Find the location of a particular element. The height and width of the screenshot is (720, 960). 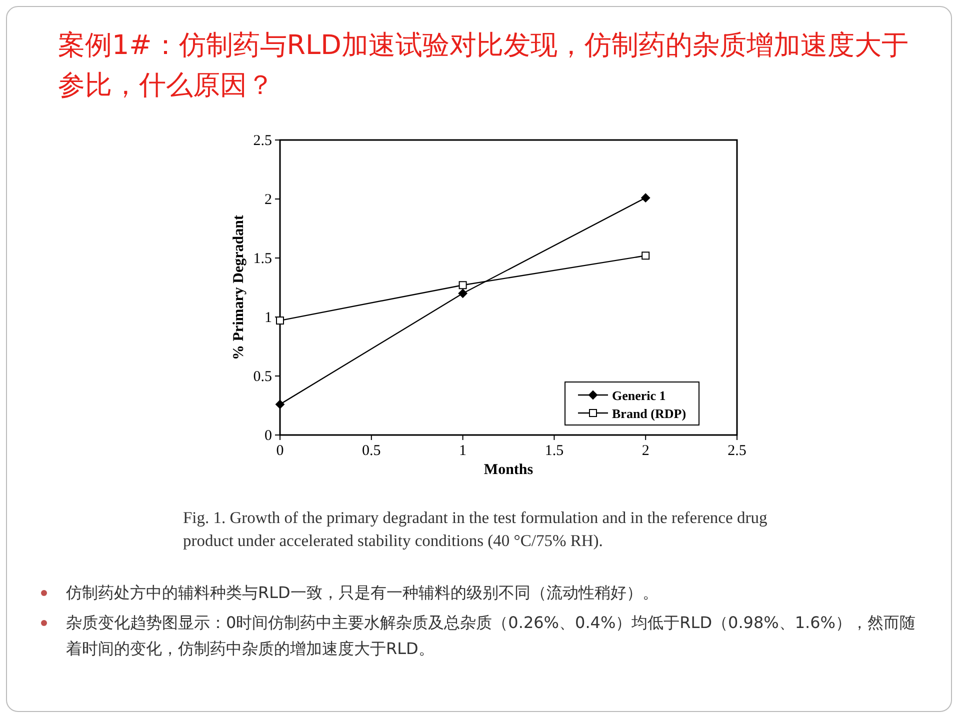

legend-label: Brand (RDP) is located at coordinates (649, 413).